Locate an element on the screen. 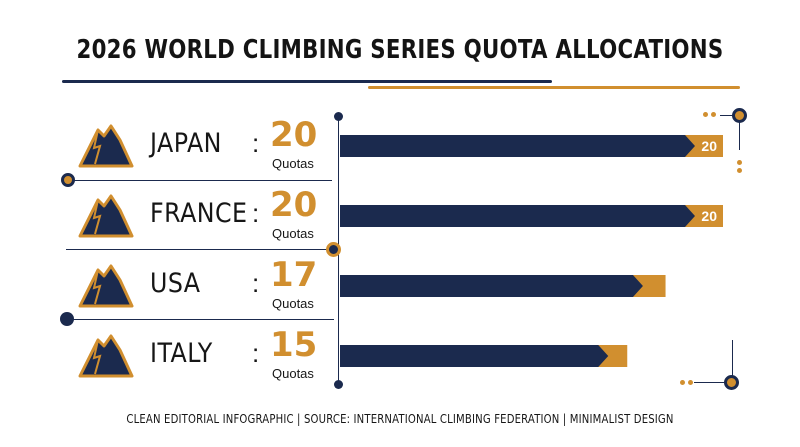 This screenshot has height=447, width=800. bar-usa is located at coordinates (491, 286).